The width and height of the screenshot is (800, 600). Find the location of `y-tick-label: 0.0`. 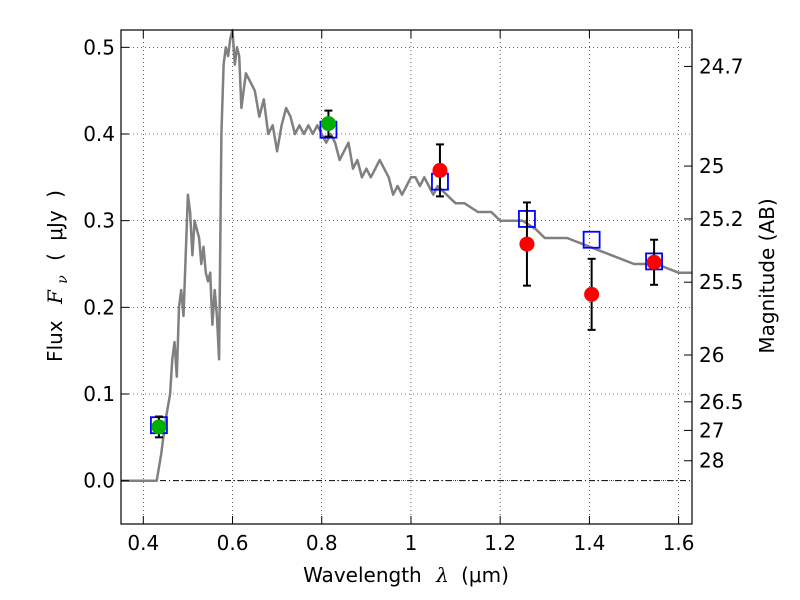

y-tick-label: 0.0 is located at coordinates (99, 481).